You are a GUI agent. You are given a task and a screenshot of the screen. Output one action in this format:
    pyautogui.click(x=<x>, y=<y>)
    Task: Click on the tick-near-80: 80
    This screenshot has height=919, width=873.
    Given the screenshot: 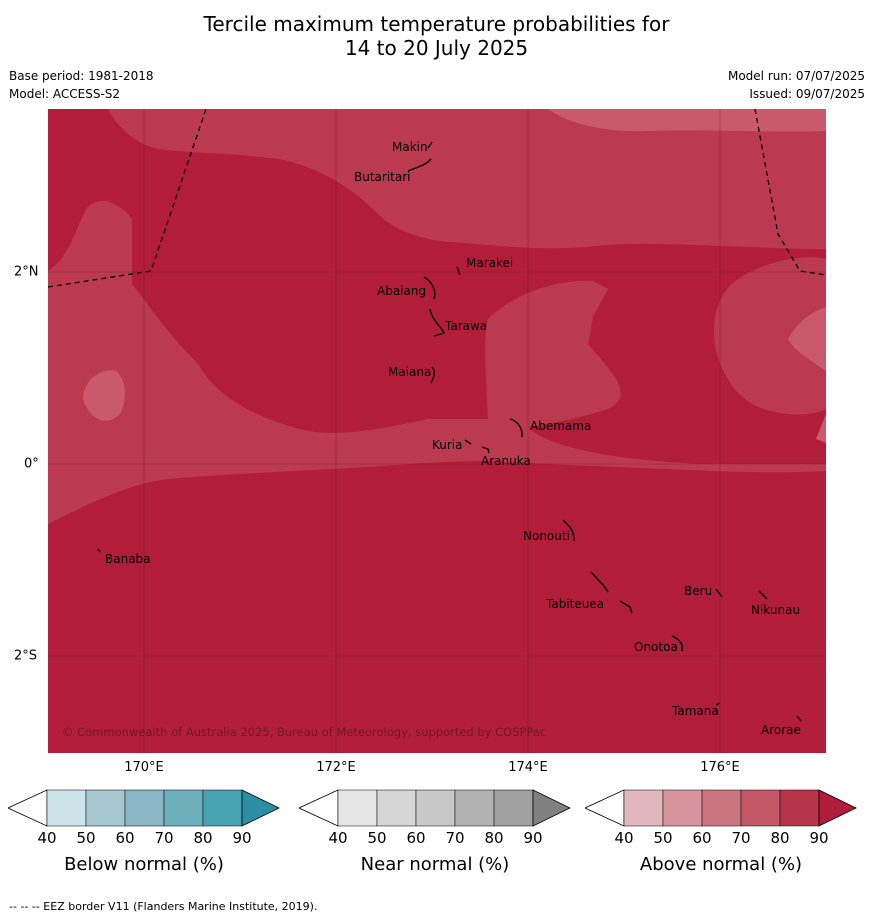 What is the action you would take?
    pyautogui.click(x=494, y=838)
    